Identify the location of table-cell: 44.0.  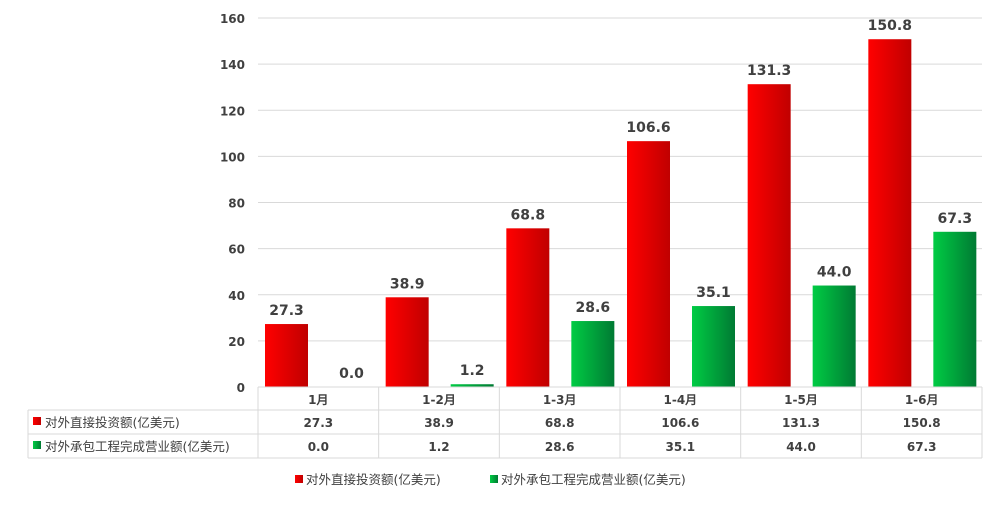
(801, 447).